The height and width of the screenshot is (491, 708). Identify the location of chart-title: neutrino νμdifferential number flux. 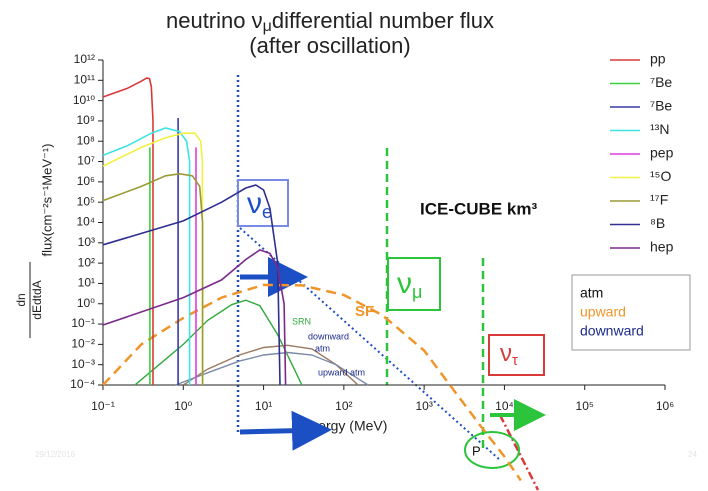
(330, 21).